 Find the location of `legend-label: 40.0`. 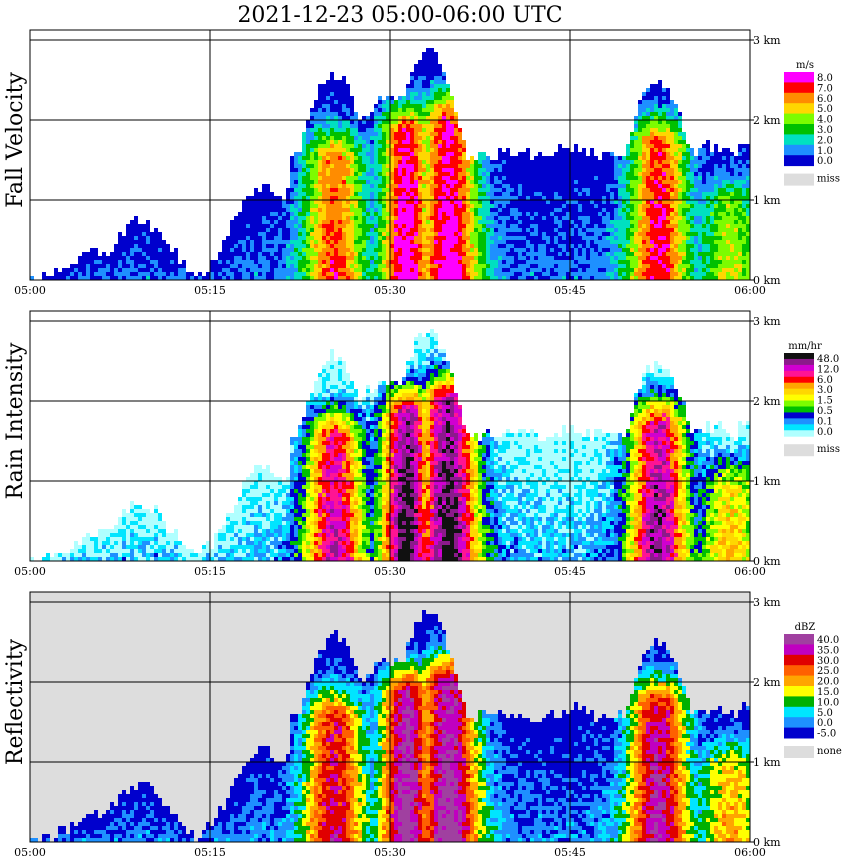

legend-label: 40.0 is located at coordinates (828, 640).